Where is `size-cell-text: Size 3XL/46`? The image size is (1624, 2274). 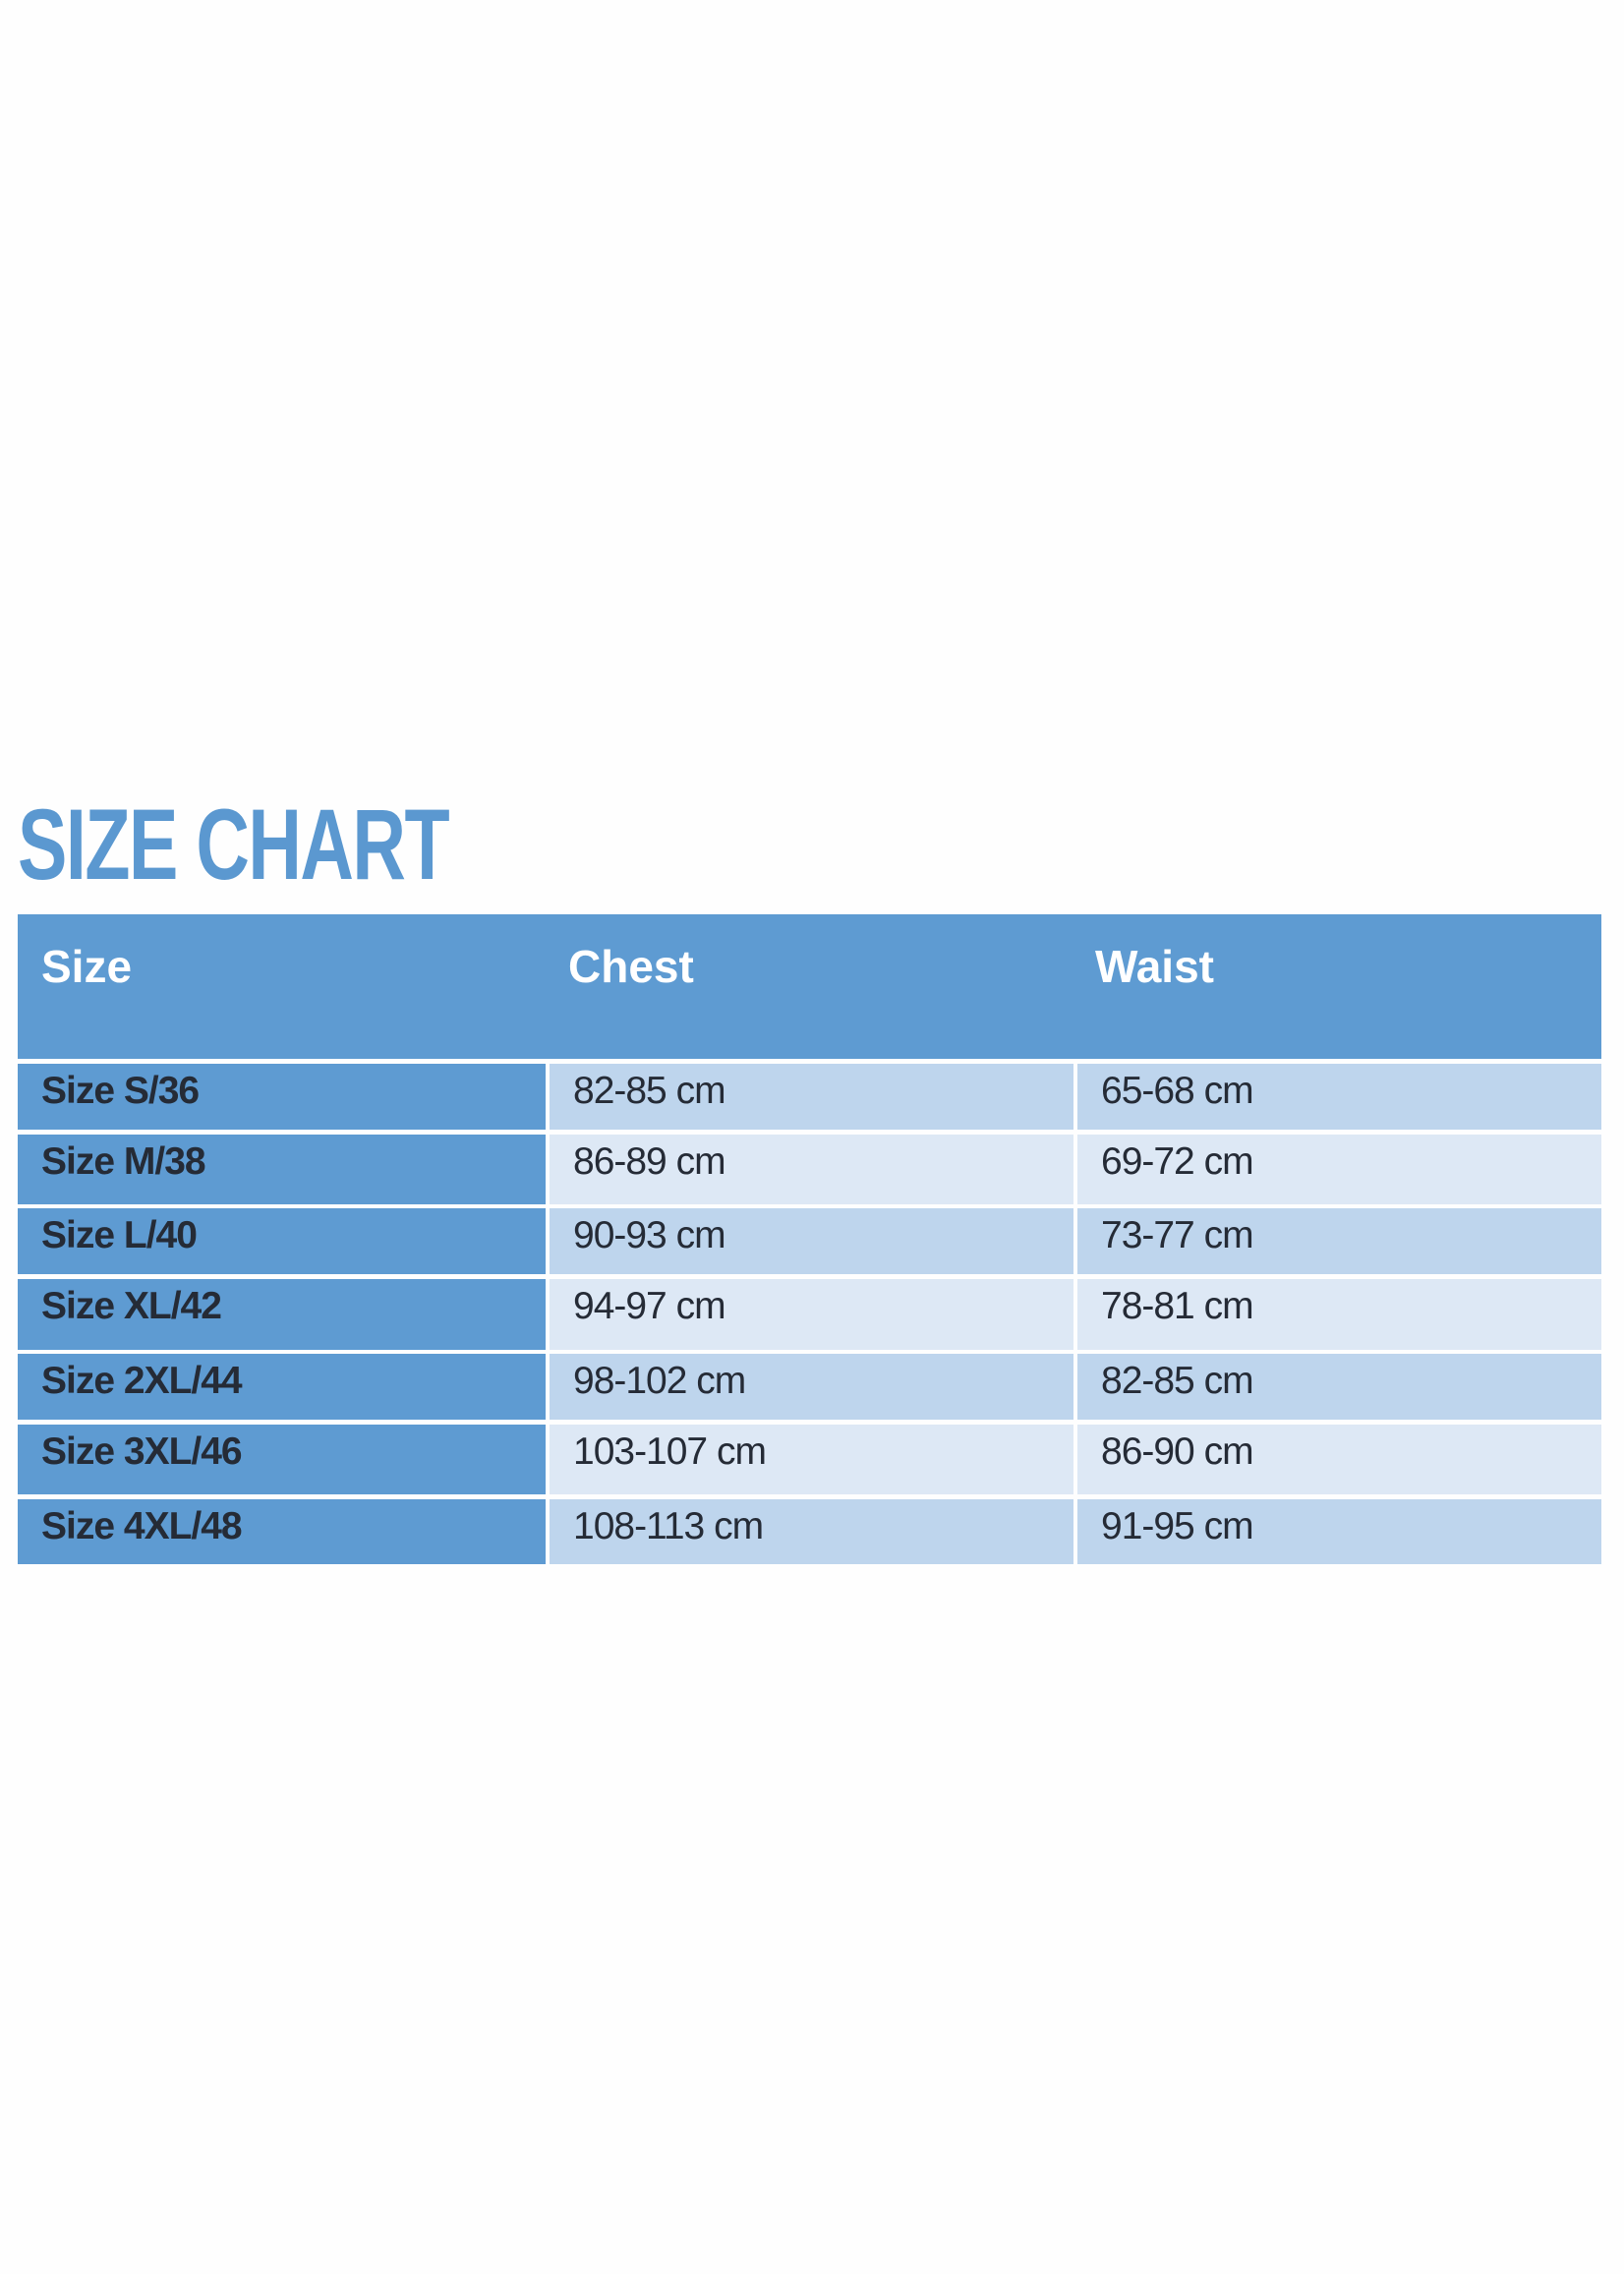 size-cell-text: Size 3XL/46 is located at coordinates (142, 1451).